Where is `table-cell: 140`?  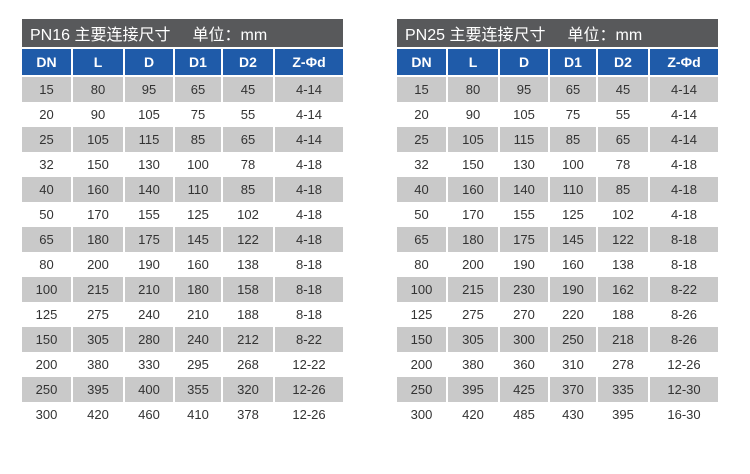
table-cell: 140 is located at coordinates (148, 189).